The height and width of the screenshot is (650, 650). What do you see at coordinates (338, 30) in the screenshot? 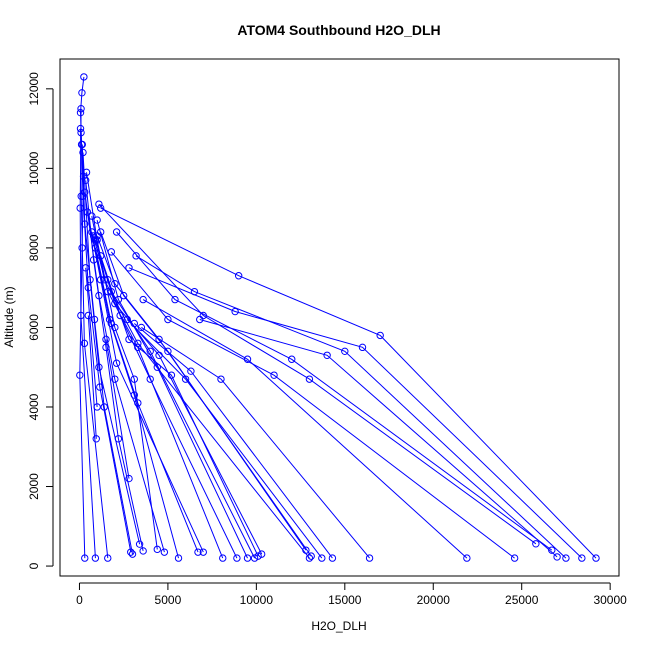
I see `chart-title: ATOM4 Southbound H2O_DLH` at bounding box center [338, 30].